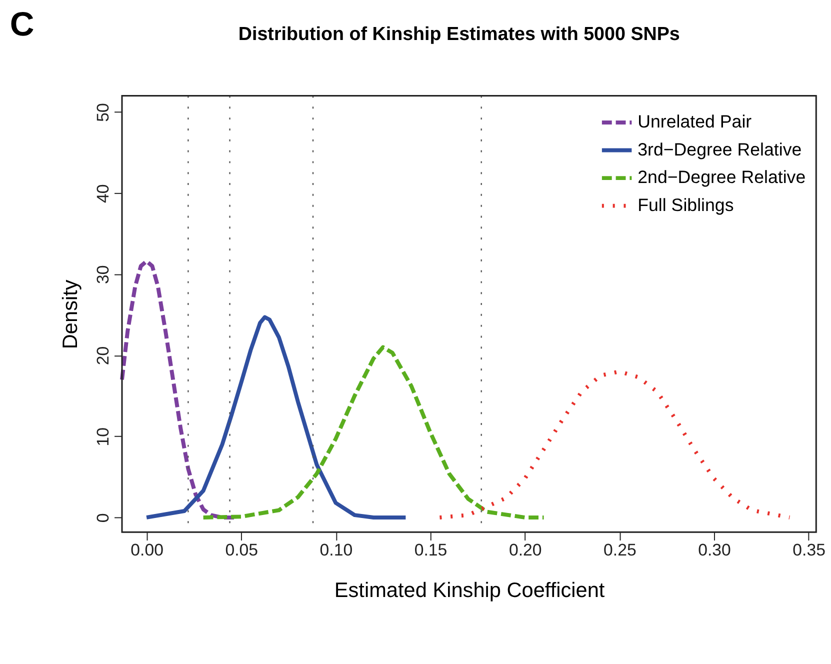 This screenshot has width=831, height=664. Describe the element at coordinates (103, 437) in the screenshot. I see `y-tick-label: 10` at that location.